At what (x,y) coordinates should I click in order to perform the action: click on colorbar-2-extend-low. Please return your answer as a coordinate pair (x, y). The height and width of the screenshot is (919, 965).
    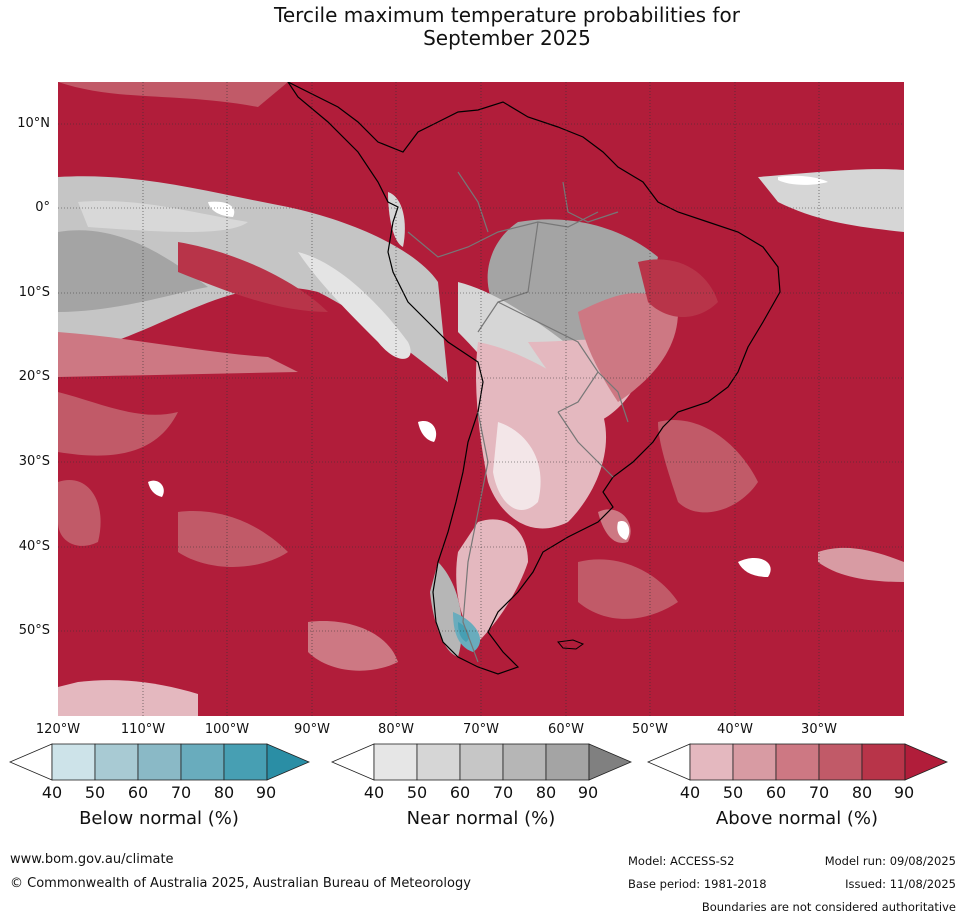
    Looking at the image, I should click on (668, 762).